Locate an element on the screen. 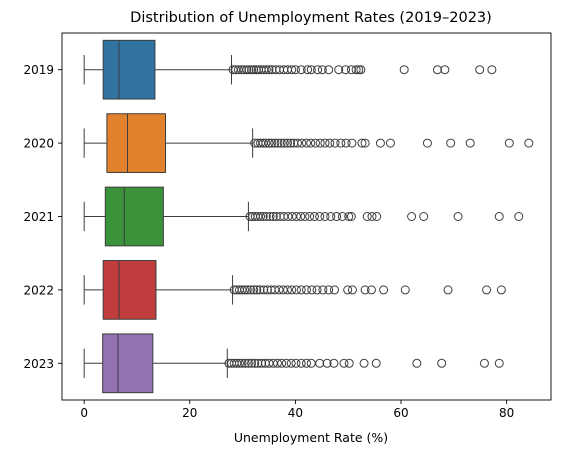 This screenshot has width=561, height=457. x-tick-label: 0 is located at coordinates (84, 413).